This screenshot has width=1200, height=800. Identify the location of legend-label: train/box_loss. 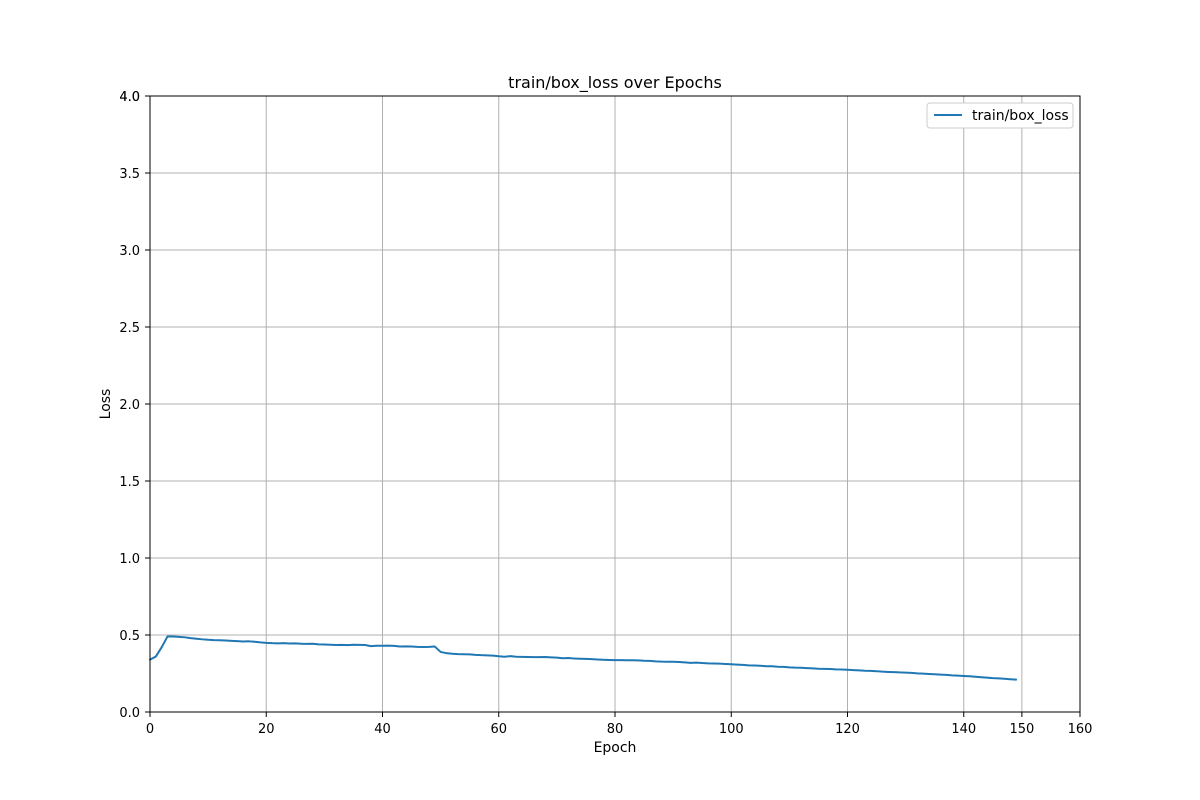
(1020, 116).